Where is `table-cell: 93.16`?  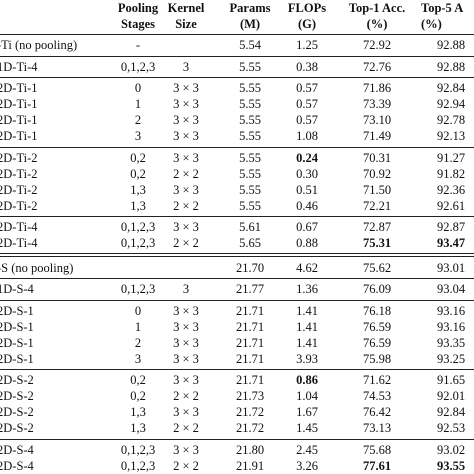 table-cell: 93.16 is located at coordinates (451, 310).